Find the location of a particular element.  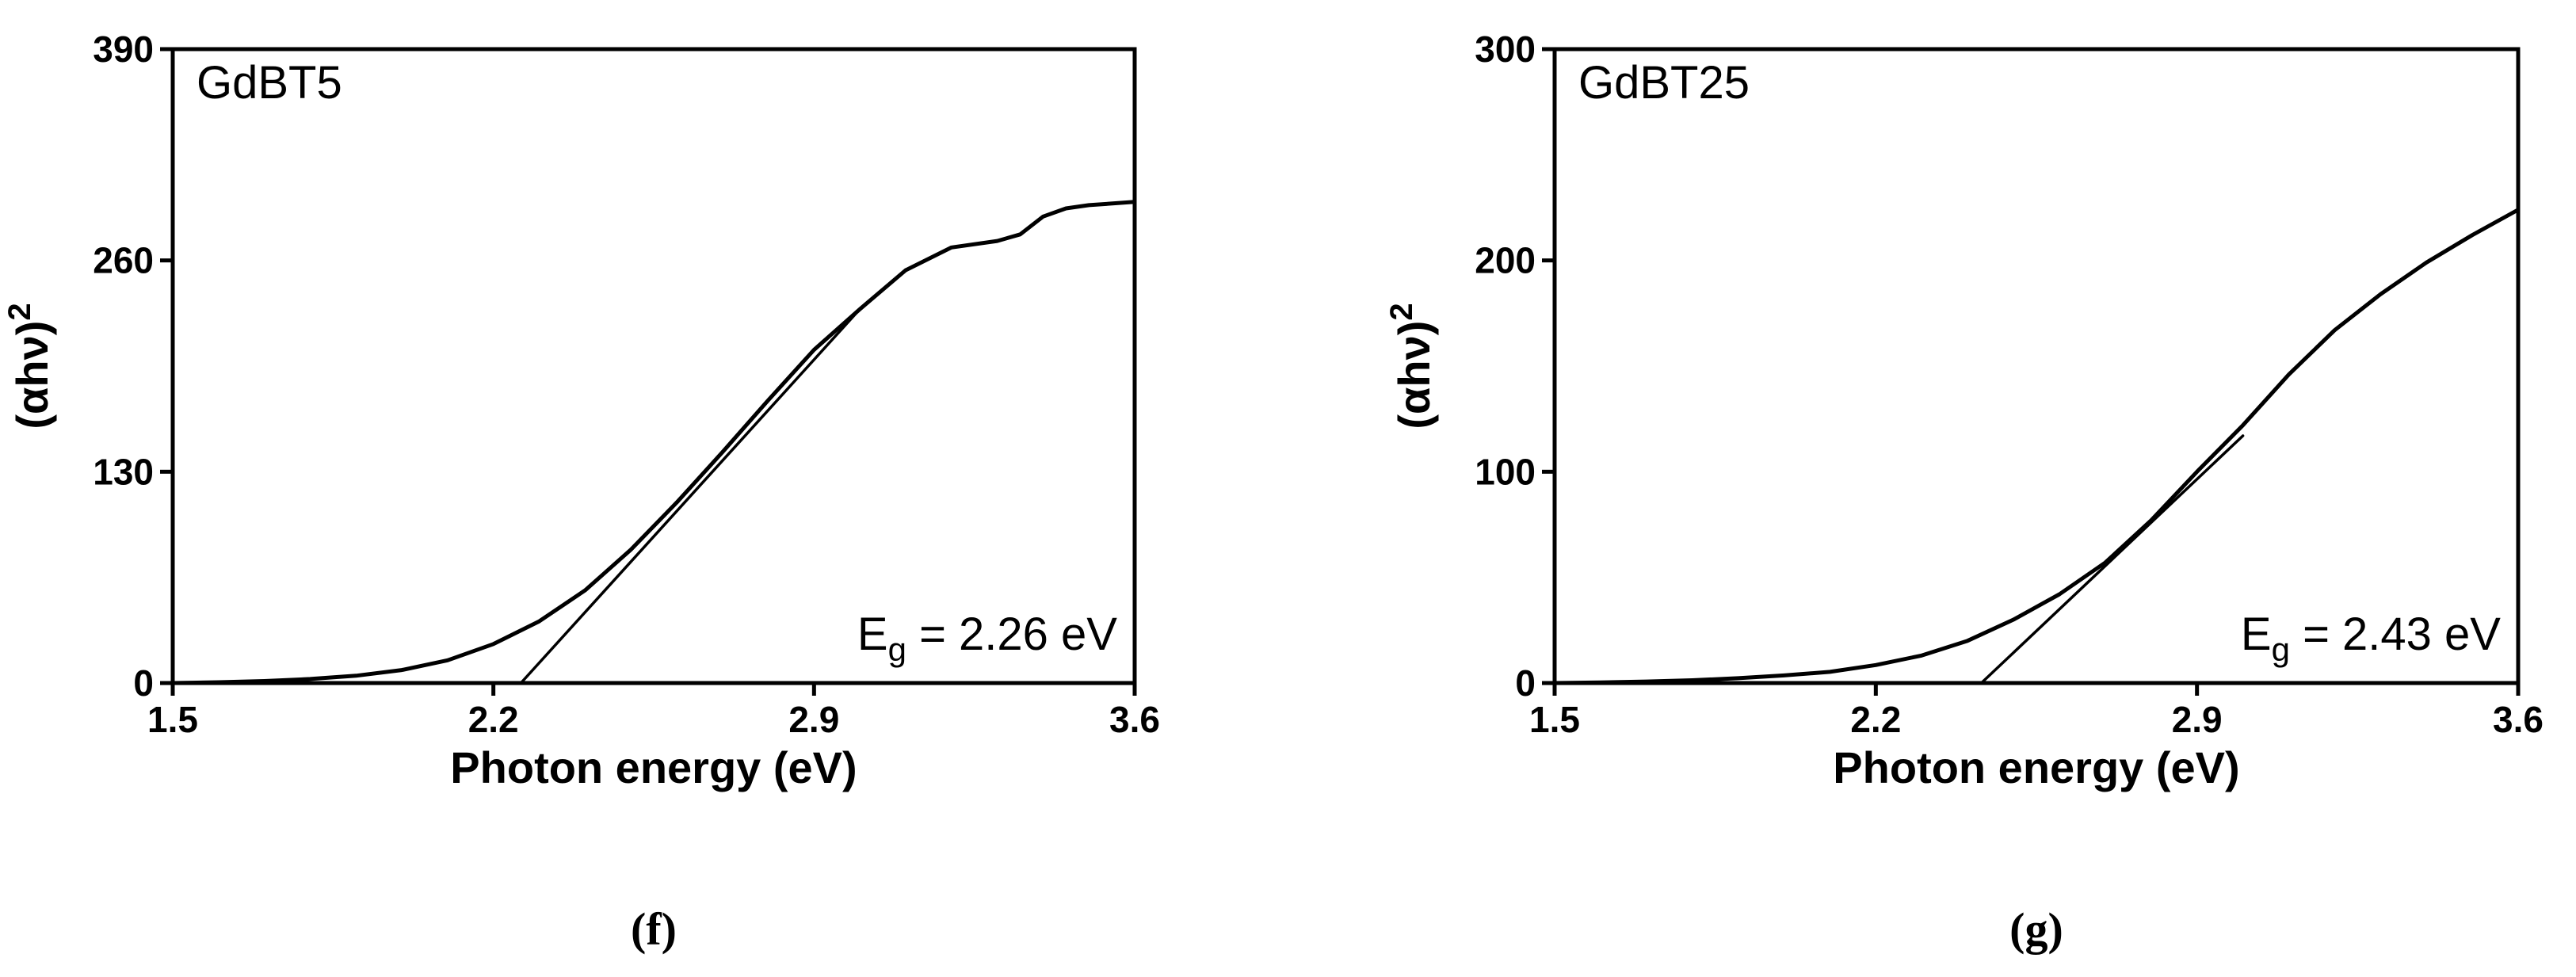

y-tick-label: 100 is located at coordinates (1505, 471).